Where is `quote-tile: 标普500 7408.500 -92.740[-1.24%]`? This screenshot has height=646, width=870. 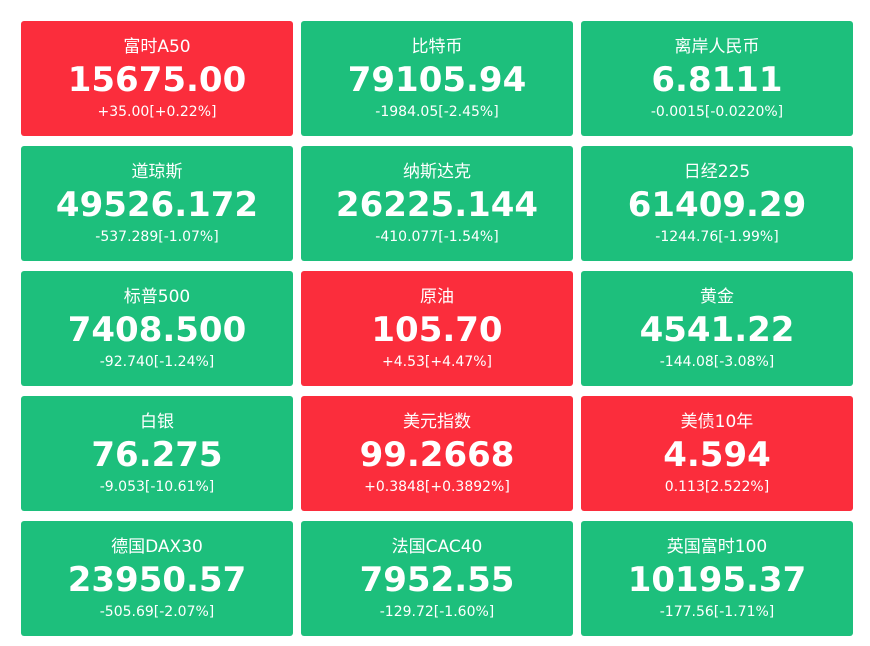 quote-tile: 标普500 7408.500 -92.740[-1.24%] is located at coordinates (157, 328).